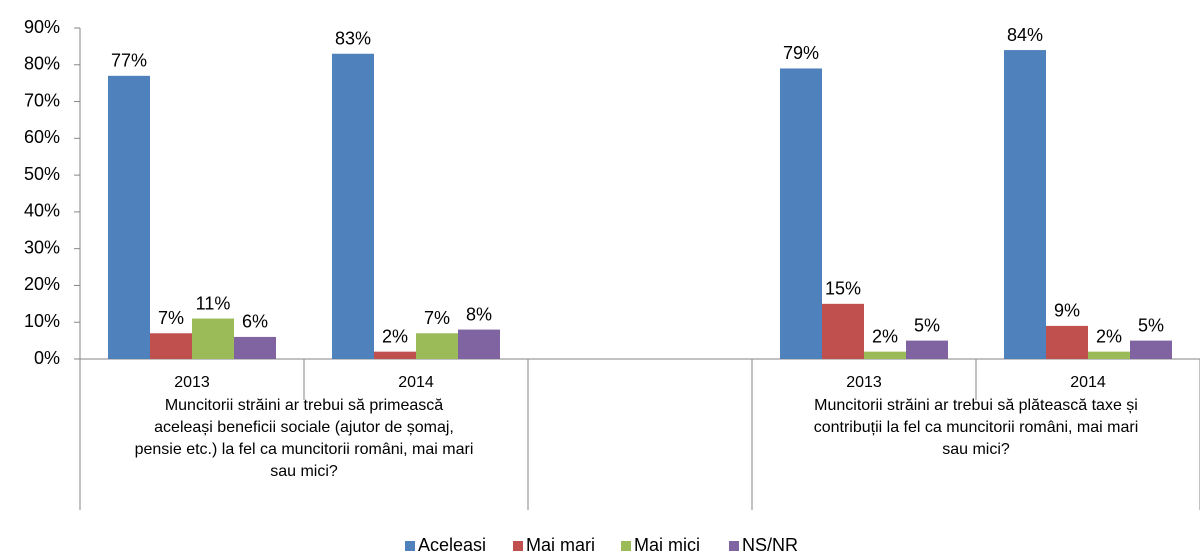 The image size is (1200, 558). Describe the element at coordinates (42, 64) in the screenshot. I see `y-tick-label: 80%` at that location.